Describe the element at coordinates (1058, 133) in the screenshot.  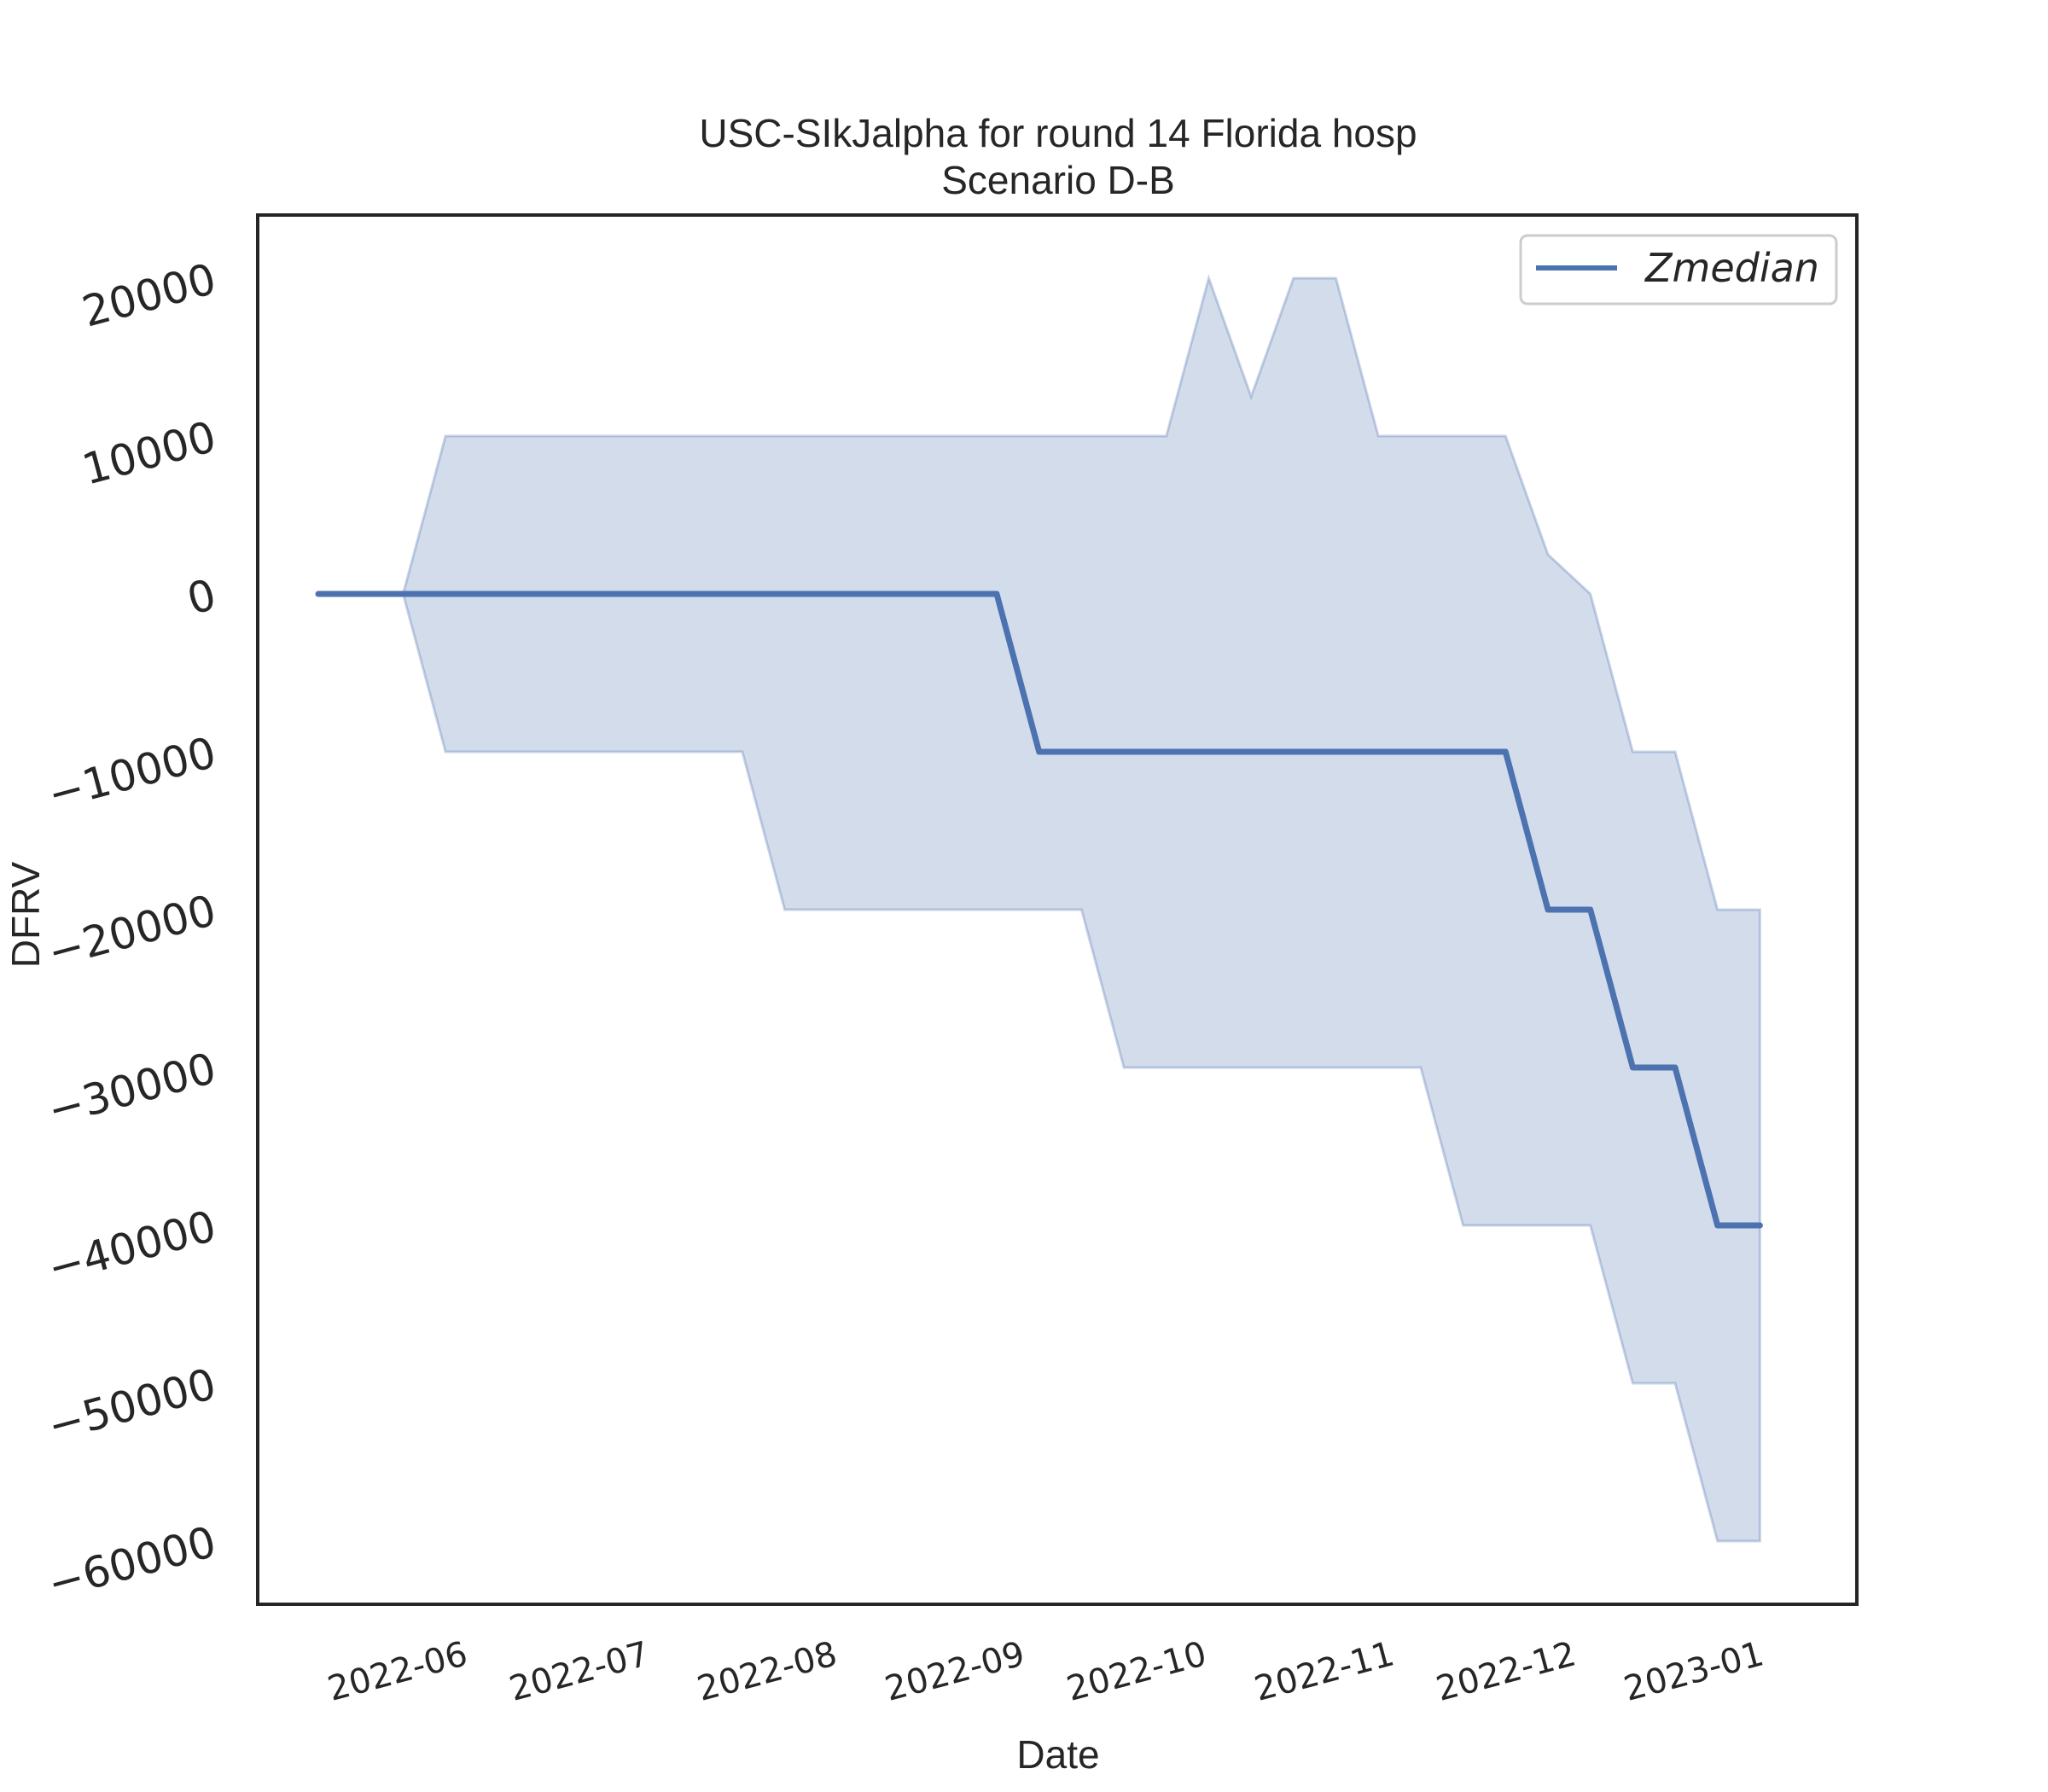
I see `chart-title: USC-SIkJalpha for round 14 Florida hosp` at that location.